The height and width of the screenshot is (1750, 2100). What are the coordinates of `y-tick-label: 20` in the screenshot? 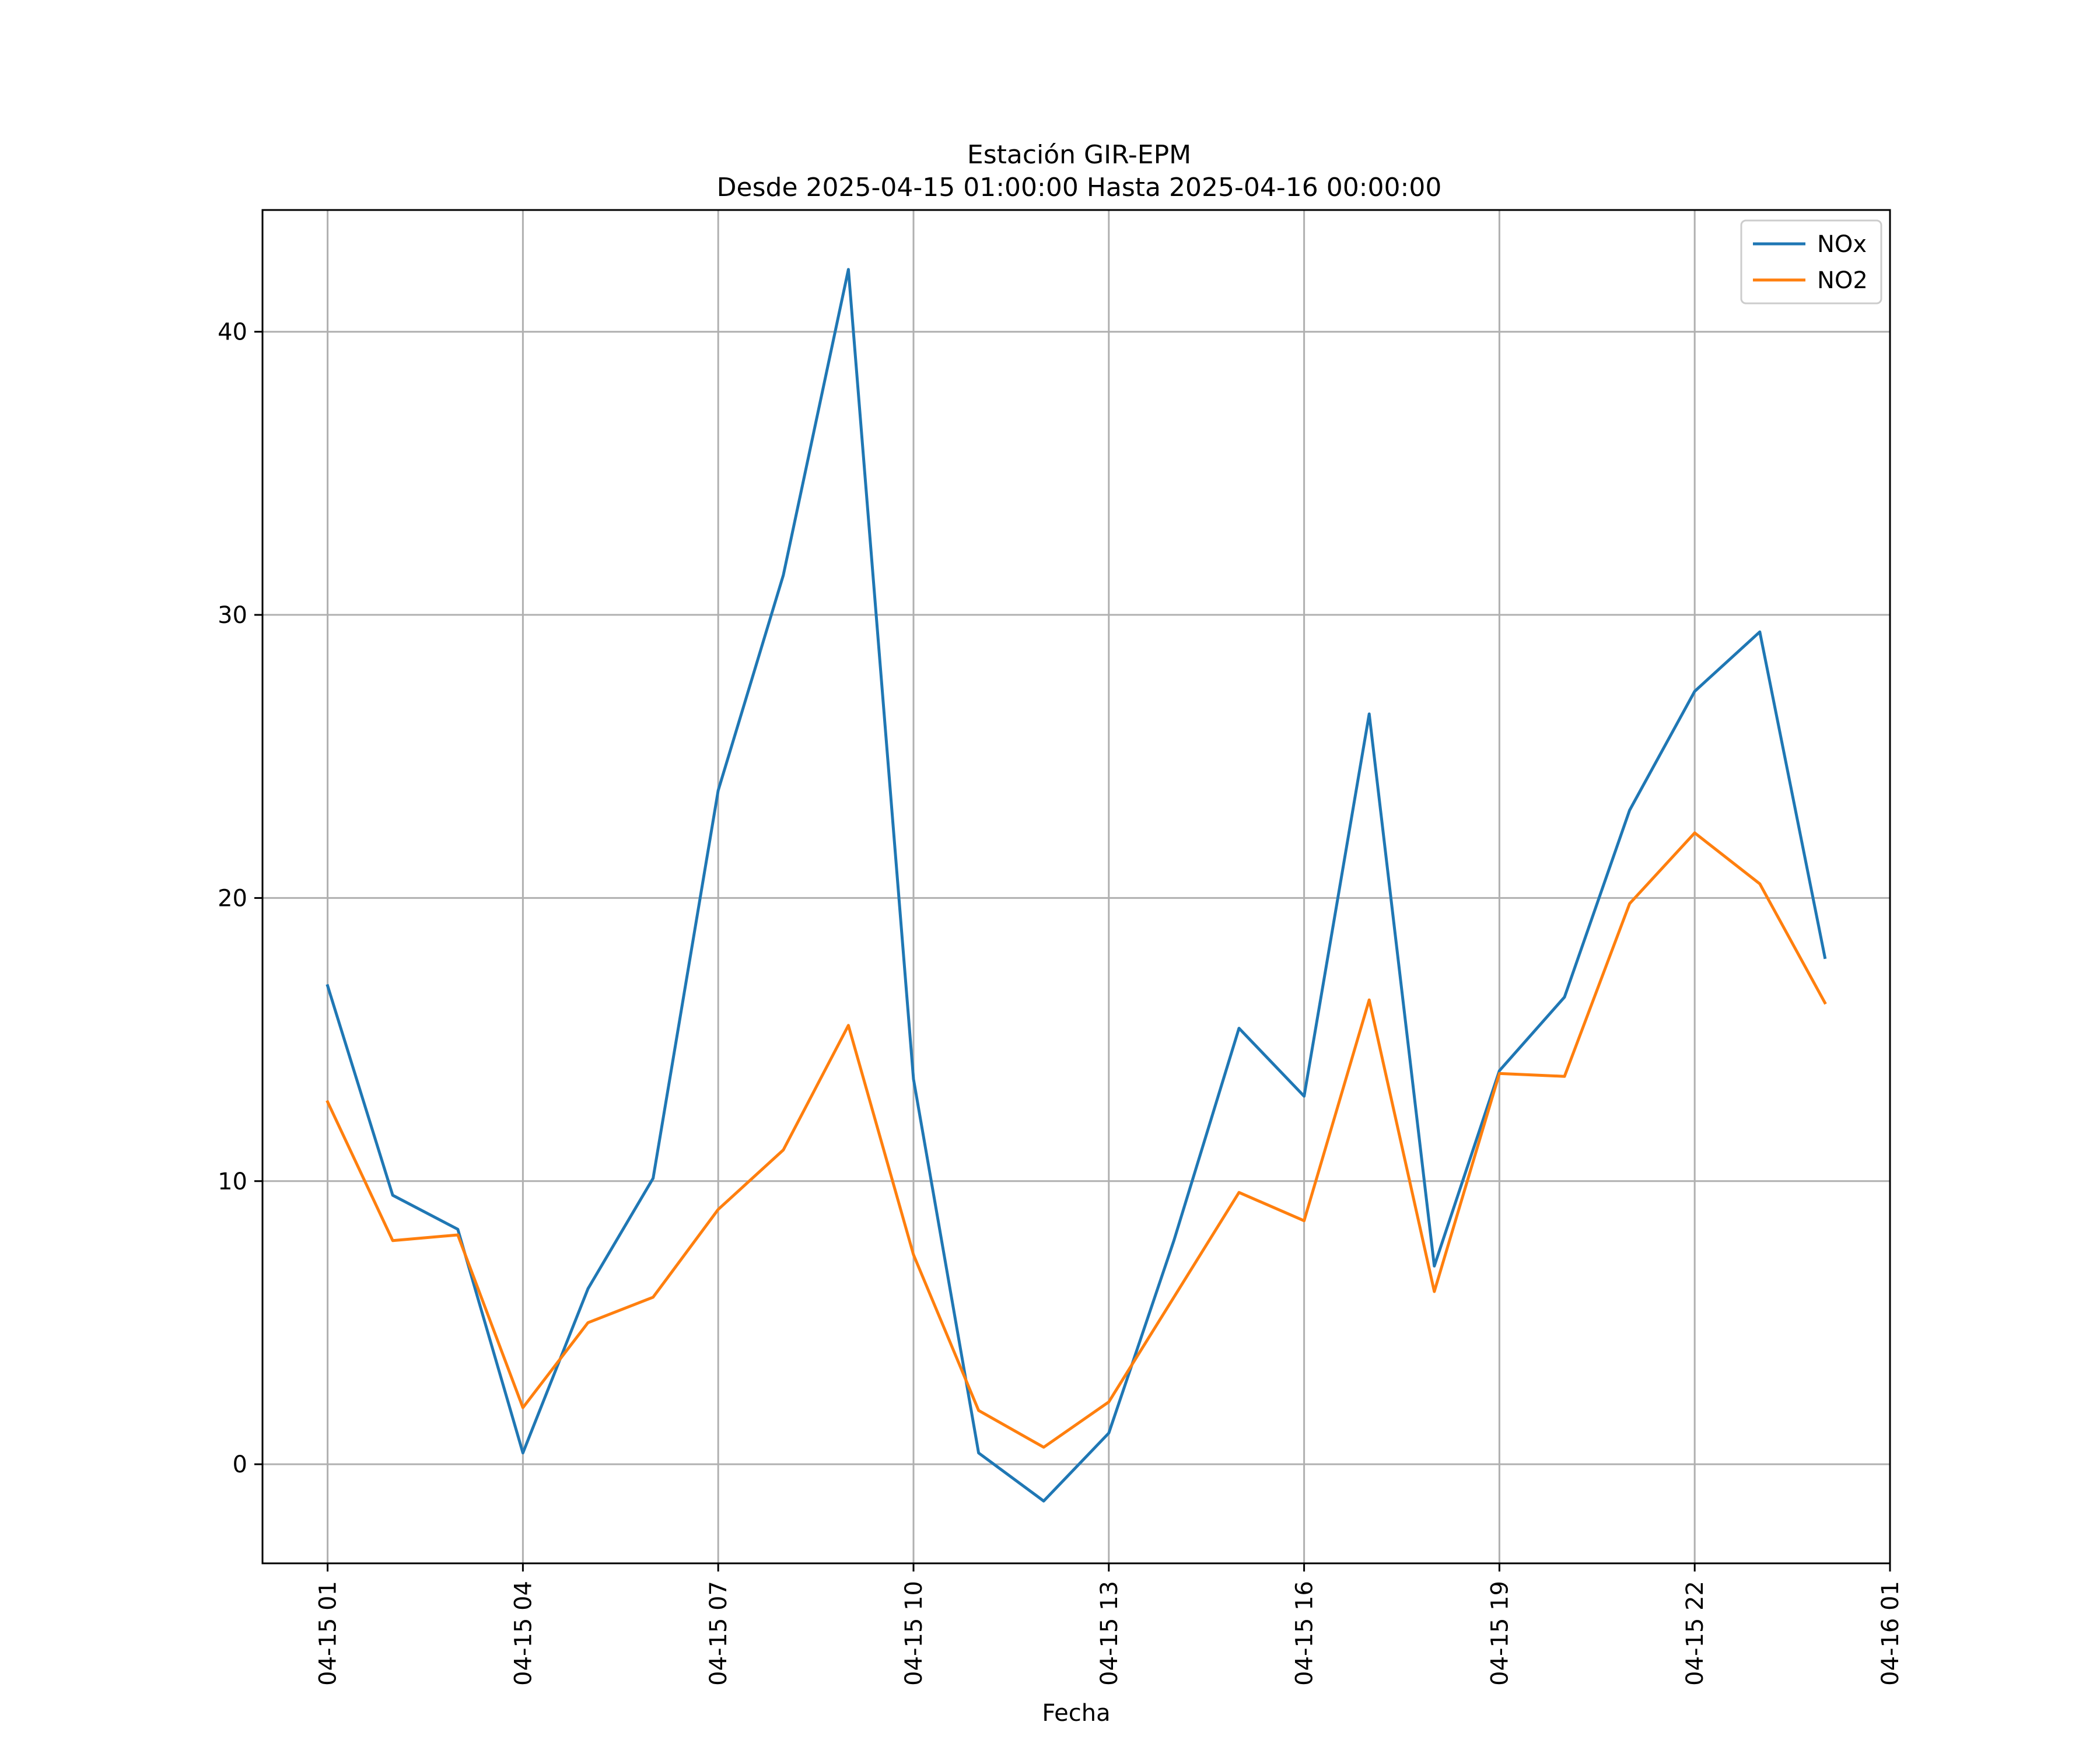 It's located at (232, 898).